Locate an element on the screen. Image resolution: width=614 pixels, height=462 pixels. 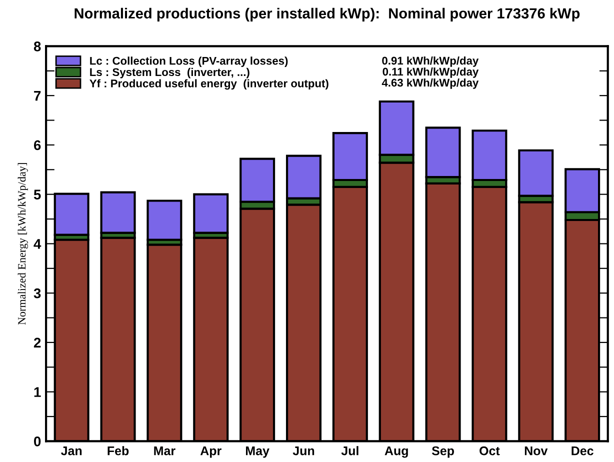
y-tick-label: 8 is located at coordinates (37, 47).